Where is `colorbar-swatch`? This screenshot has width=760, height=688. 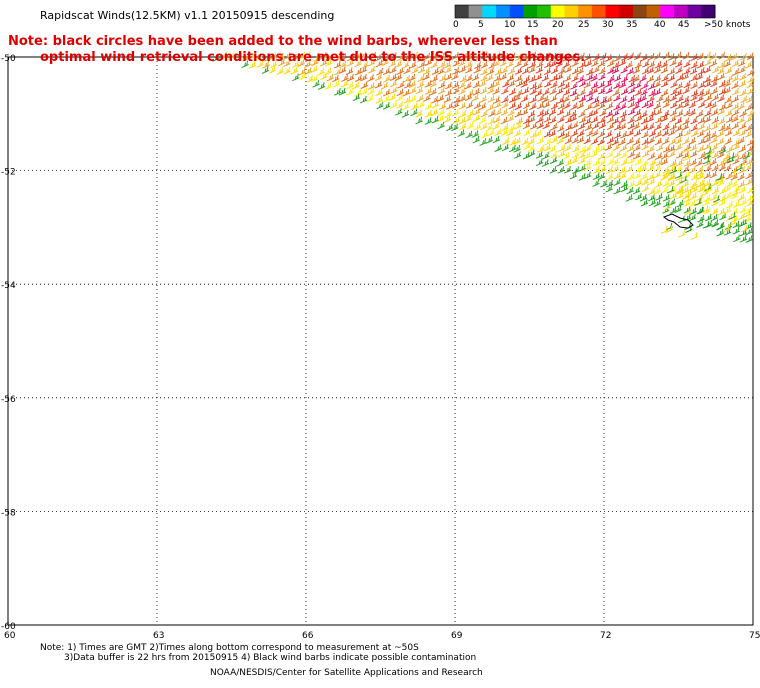 colorbar-swatch is located at coordinates (667, 11).